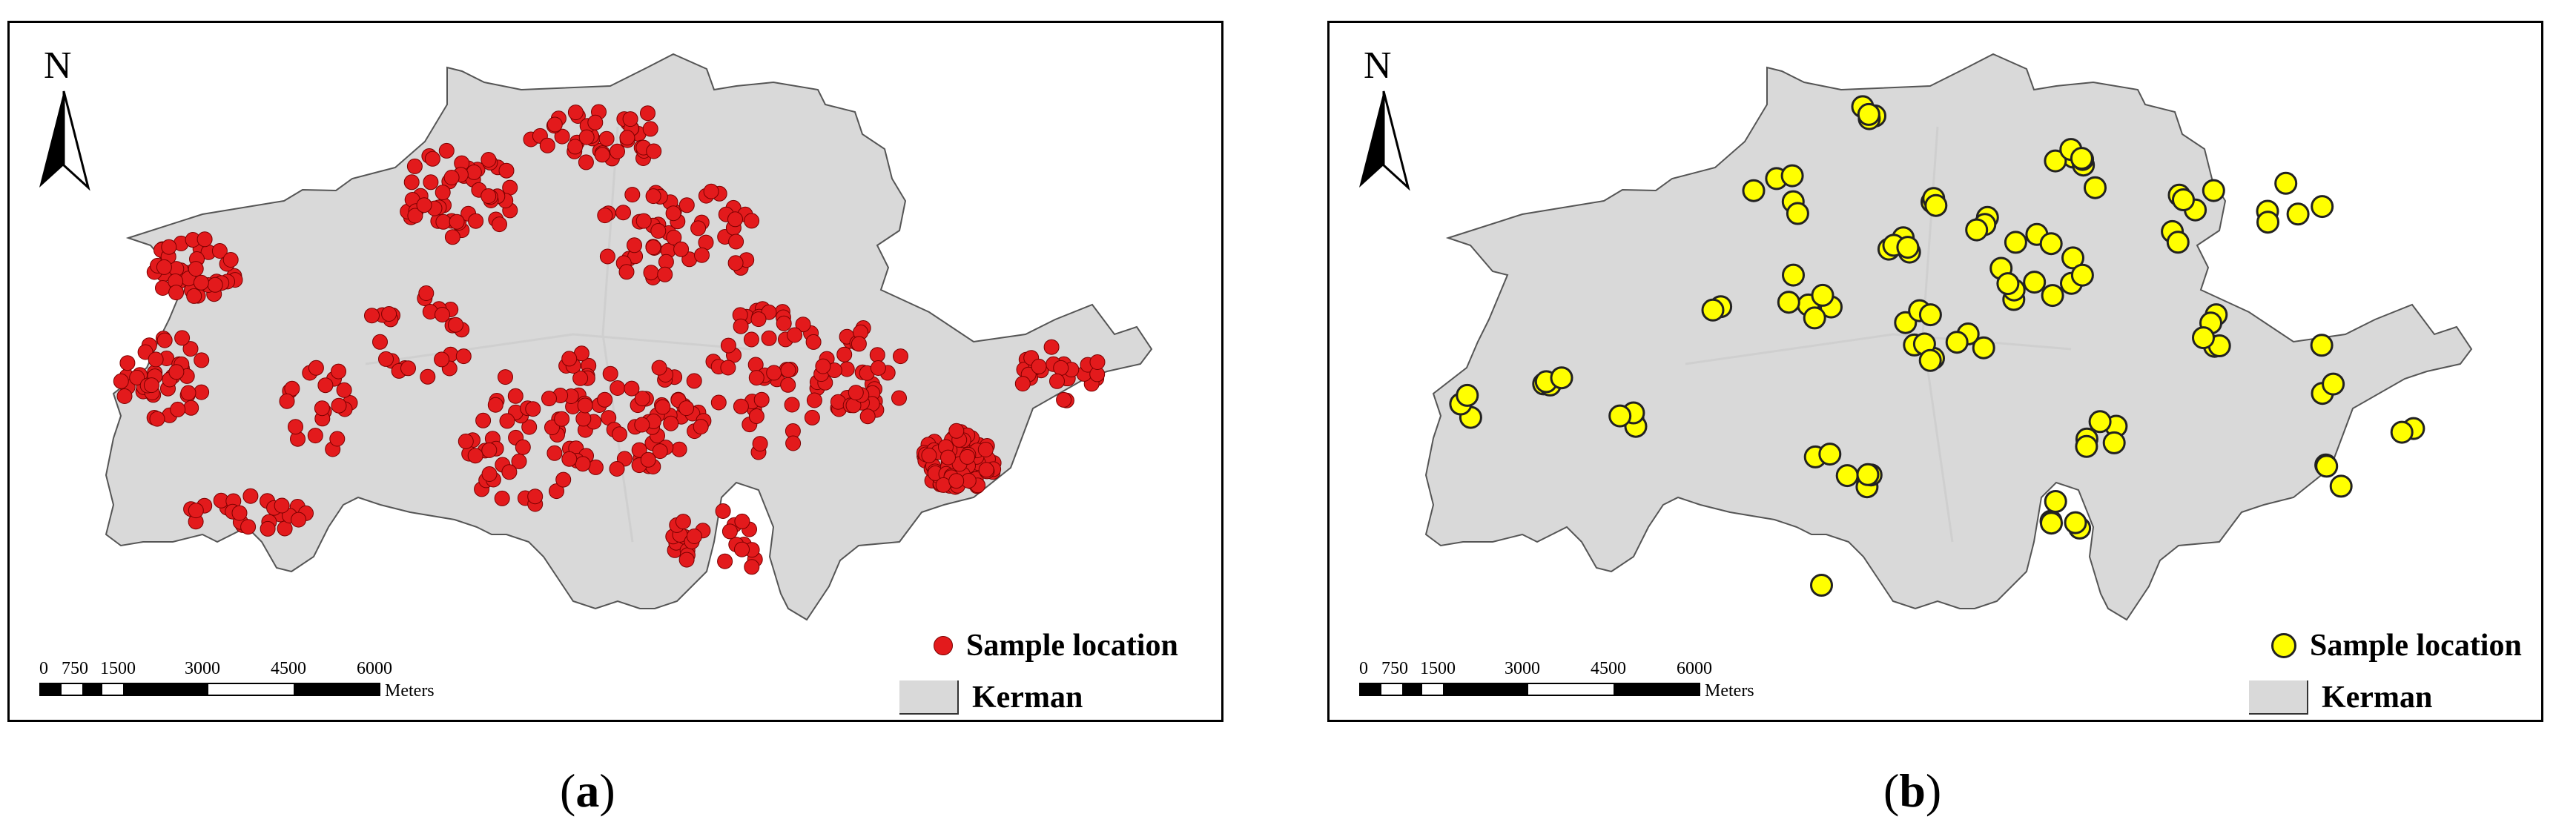  What do you see at coordinates (288, 668) in the screenshot?
I see `scale-tick: 4500` at bounding box center [288, 668].